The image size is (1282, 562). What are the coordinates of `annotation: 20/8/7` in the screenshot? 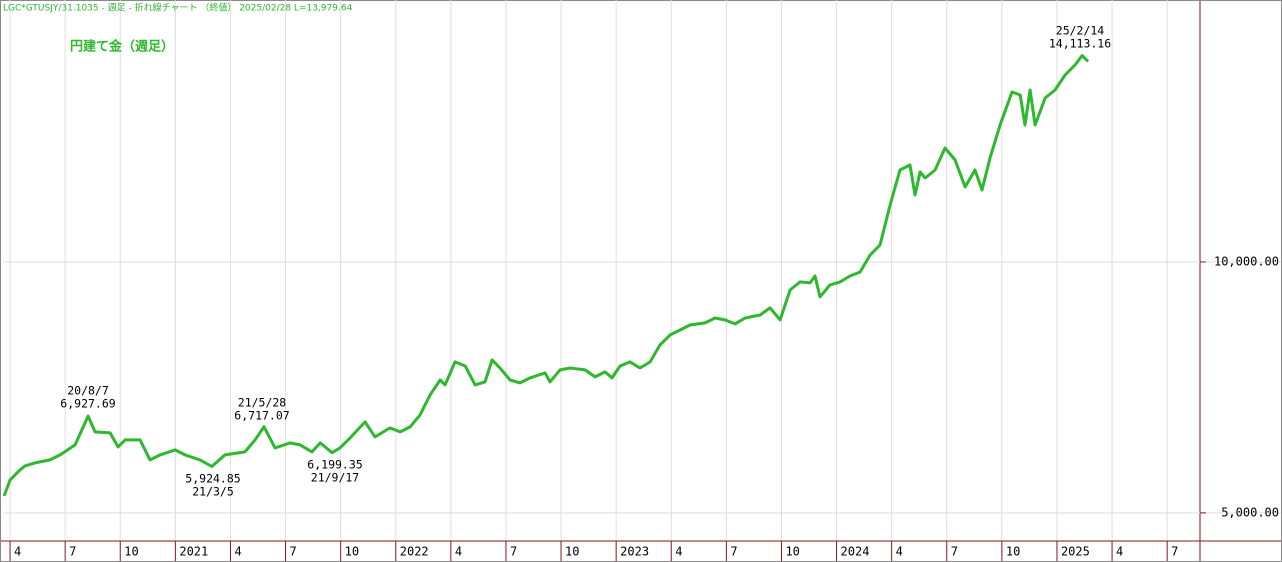 It's located at (88, 391).